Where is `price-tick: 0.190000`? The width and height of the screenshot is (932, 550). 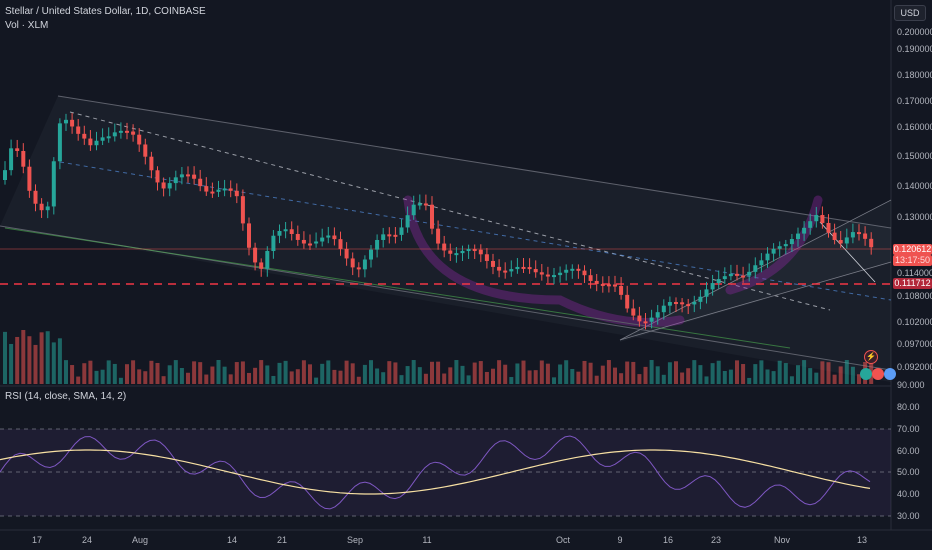 price-tick: 0.190000 is located at coordinates (914, 49).